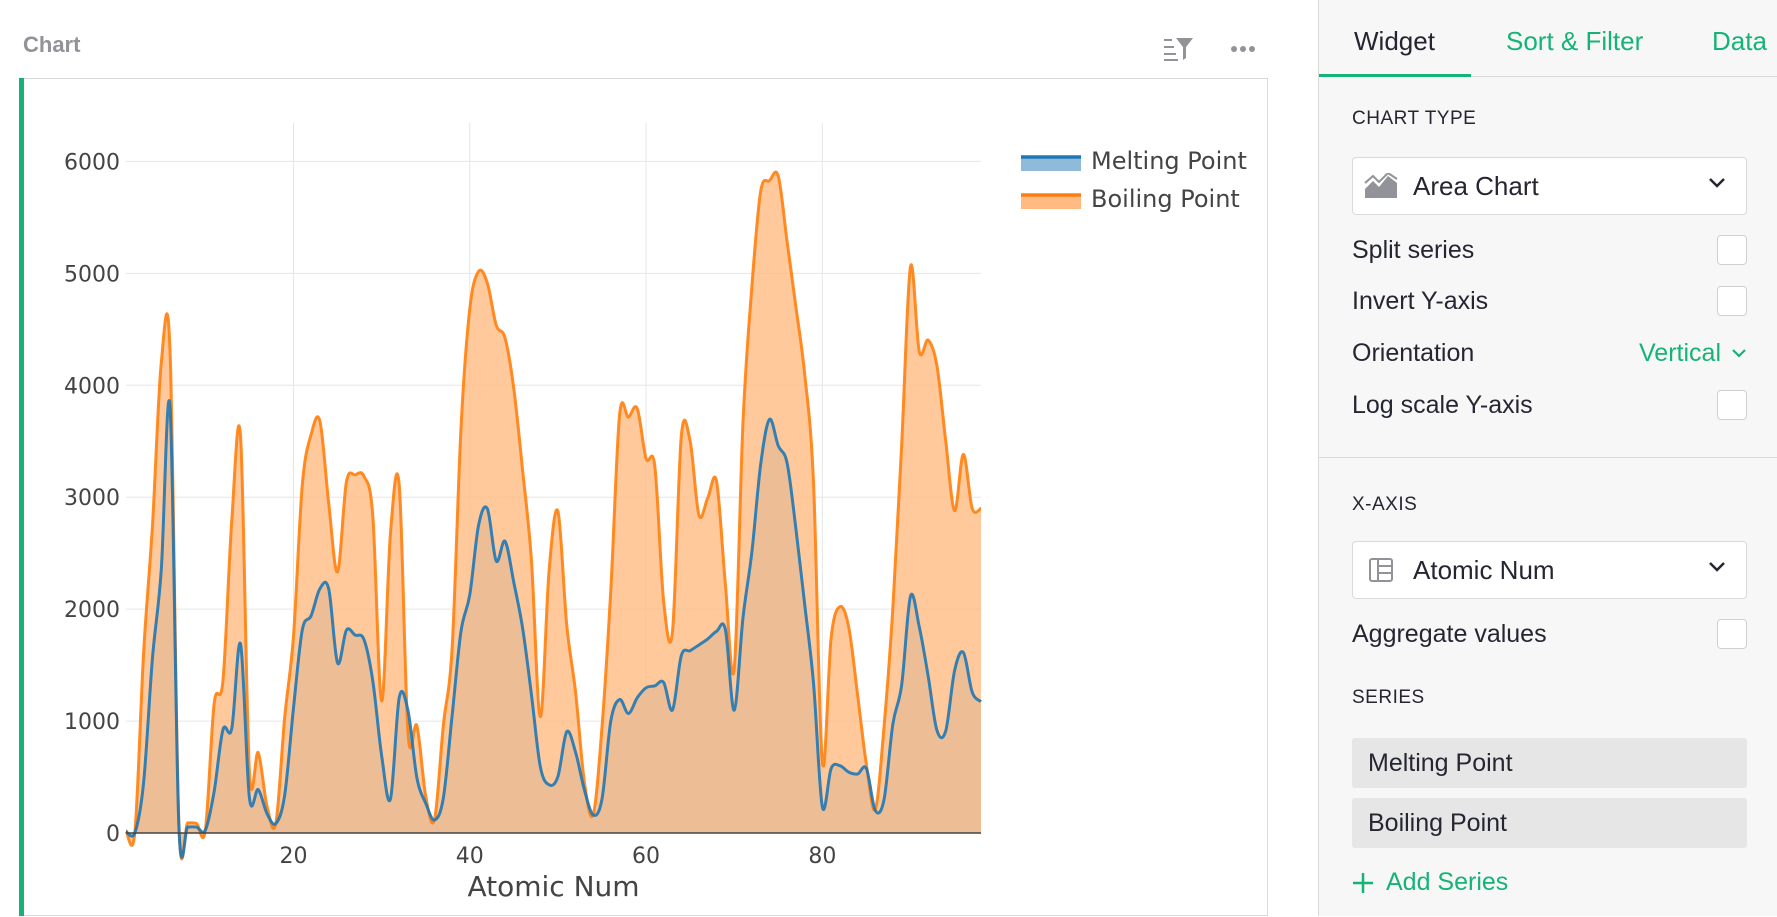 Image resolution: width=1777 pixels, height=917 pixels. I want to click on widget-title: Chart, so click(52, 44).